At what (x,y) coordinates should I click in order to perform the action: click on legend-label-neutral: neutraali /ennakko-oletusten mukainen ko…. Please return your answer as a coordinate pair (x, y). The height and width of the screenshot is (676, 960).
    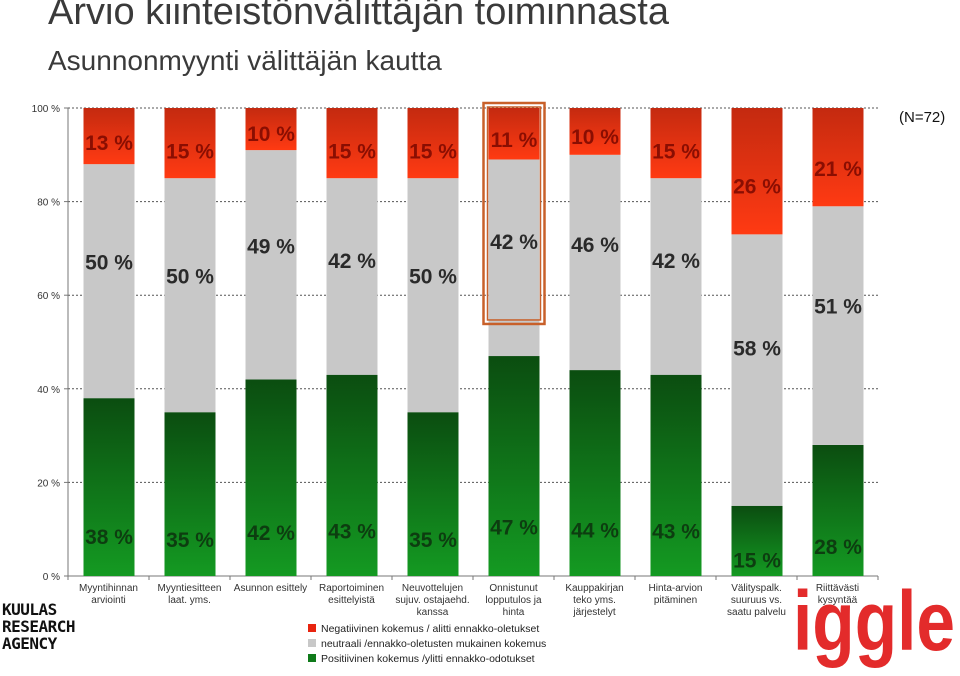
    Looking at the image, I should click on (433, 644).